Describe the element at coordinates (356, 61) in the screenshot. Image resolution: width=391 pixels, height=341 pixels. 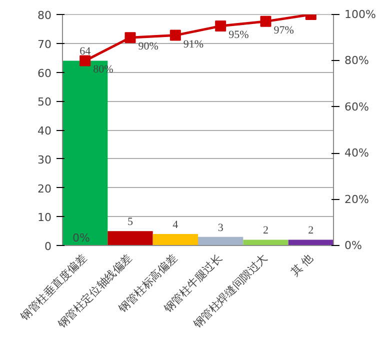
I see `y2-tick-label: 80%` at that location.